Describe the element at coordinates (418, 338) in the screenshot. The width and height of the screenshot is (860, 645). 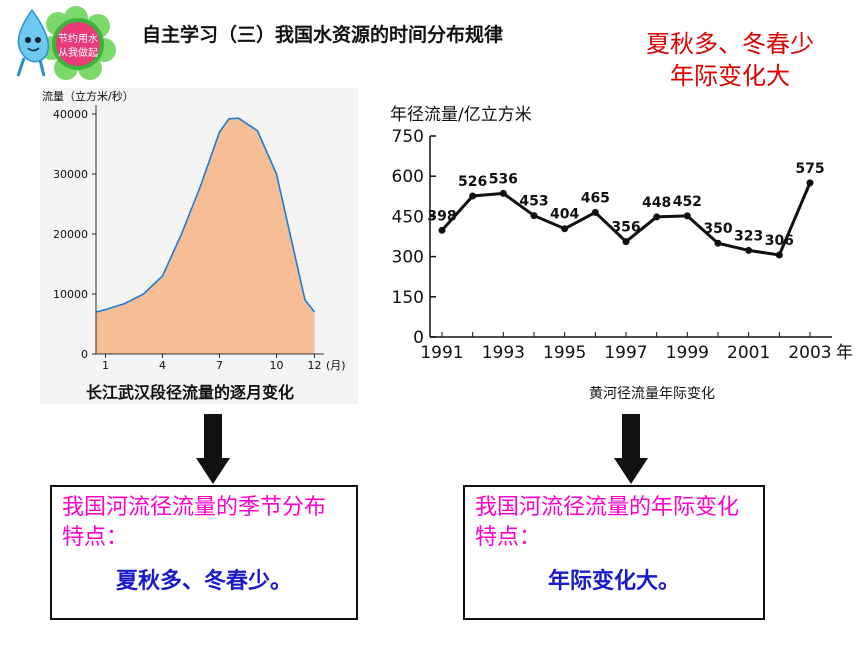
I see `yellow-river-y-tick-label: 0` at that location.